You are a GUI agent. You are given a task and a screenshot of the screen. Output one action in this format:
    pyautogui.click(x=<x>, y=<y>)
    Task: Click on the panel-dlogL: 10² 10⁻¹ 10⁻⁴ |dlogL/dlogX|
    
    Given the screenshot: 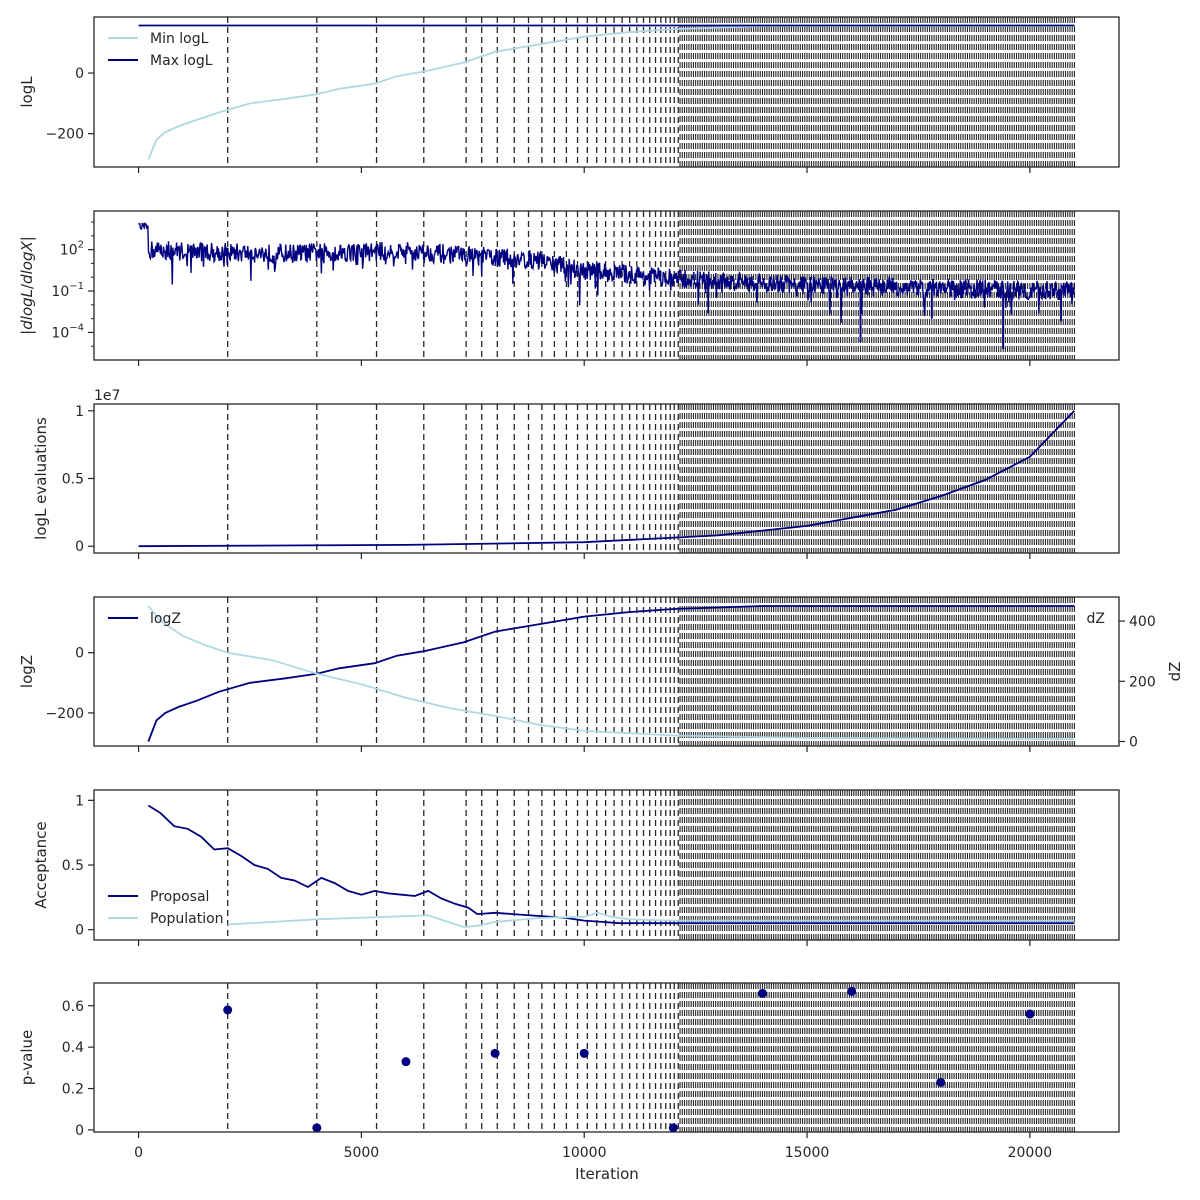 What is the action you would take?
    pyautogui.click(x=569, y=288)
    